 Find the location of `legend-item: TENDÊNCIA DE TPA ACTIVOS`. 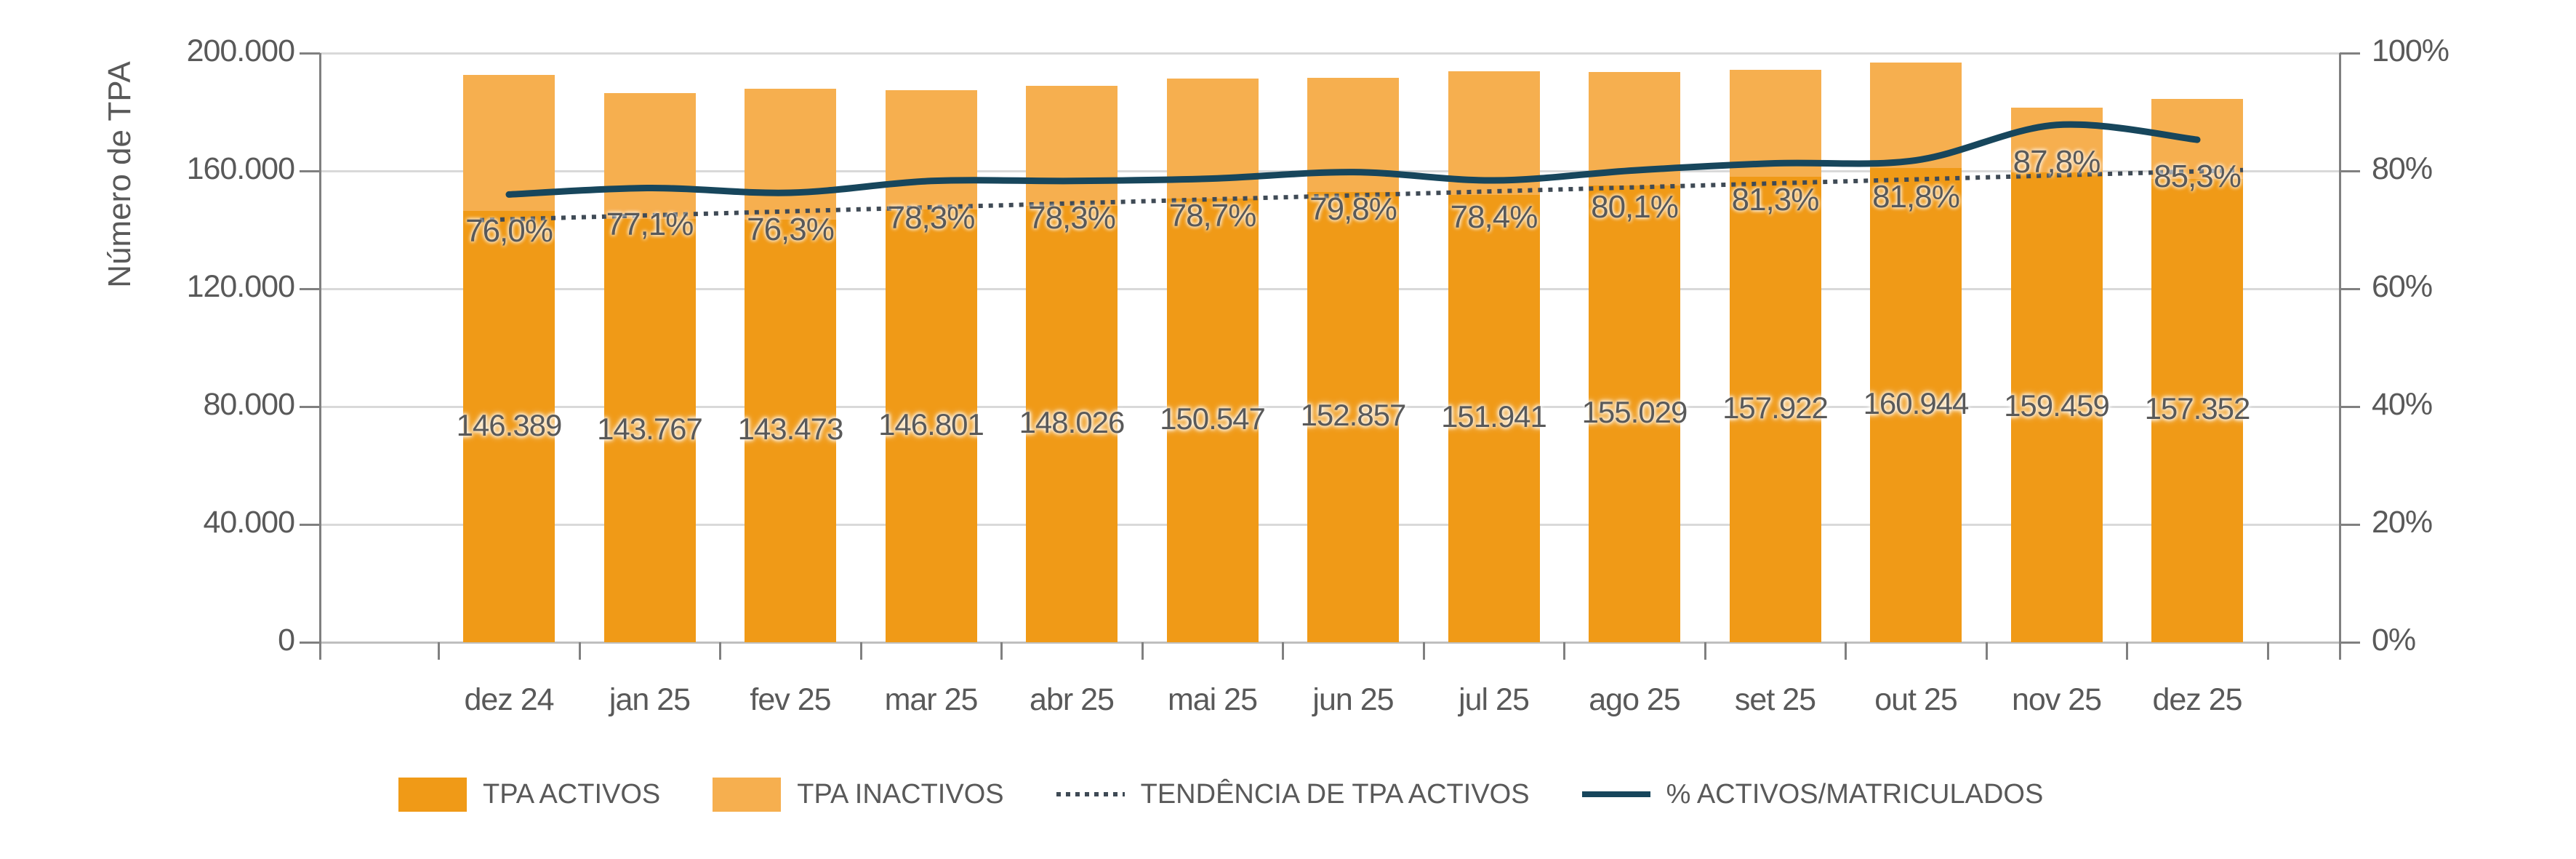

legend-item: TENDÊNCIA DE TPA ACTIVOS is located at coordinates (1293, 794).